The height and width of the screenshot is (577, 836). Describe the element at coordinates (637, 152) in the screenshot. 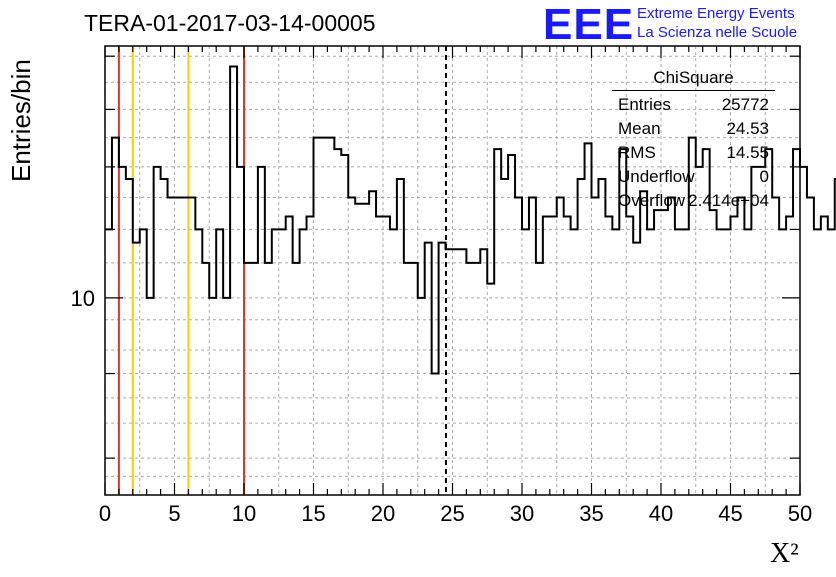

I see `stats-label: RMS` at that location.